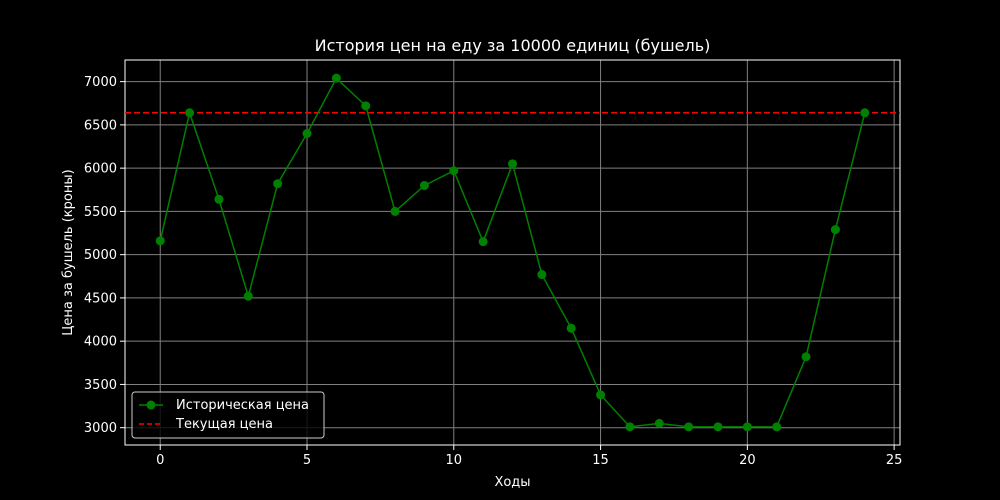  Describe the element at coordinates (100, 255) in the screenshot. I see `y-tick-label: 5000` at that location.